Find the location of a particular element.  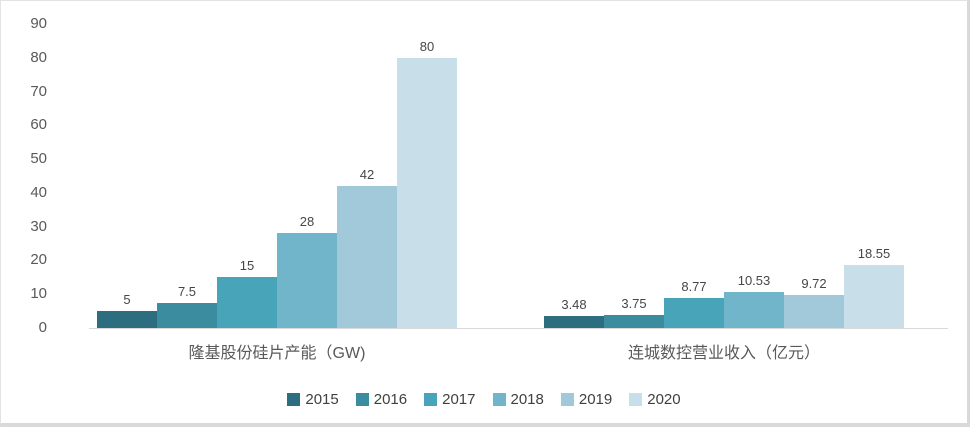

legend-item-2018: 2018 is located at coordinates (518, 399).